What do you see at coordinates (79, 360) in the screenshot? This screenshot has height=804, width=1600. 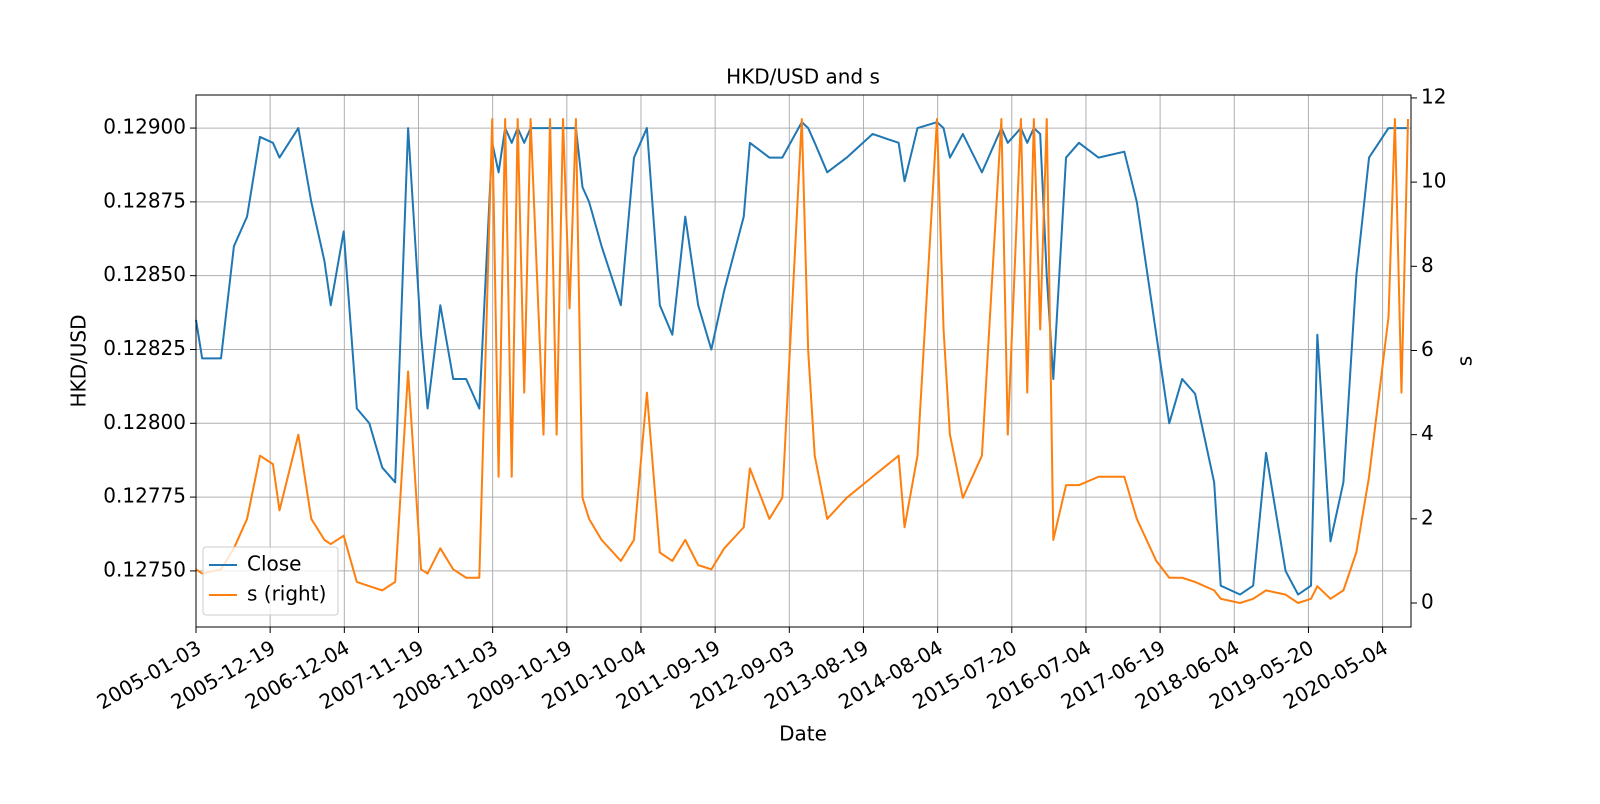 I see `y-axis-label: HKD/USD` at bounding box center [79, 360].